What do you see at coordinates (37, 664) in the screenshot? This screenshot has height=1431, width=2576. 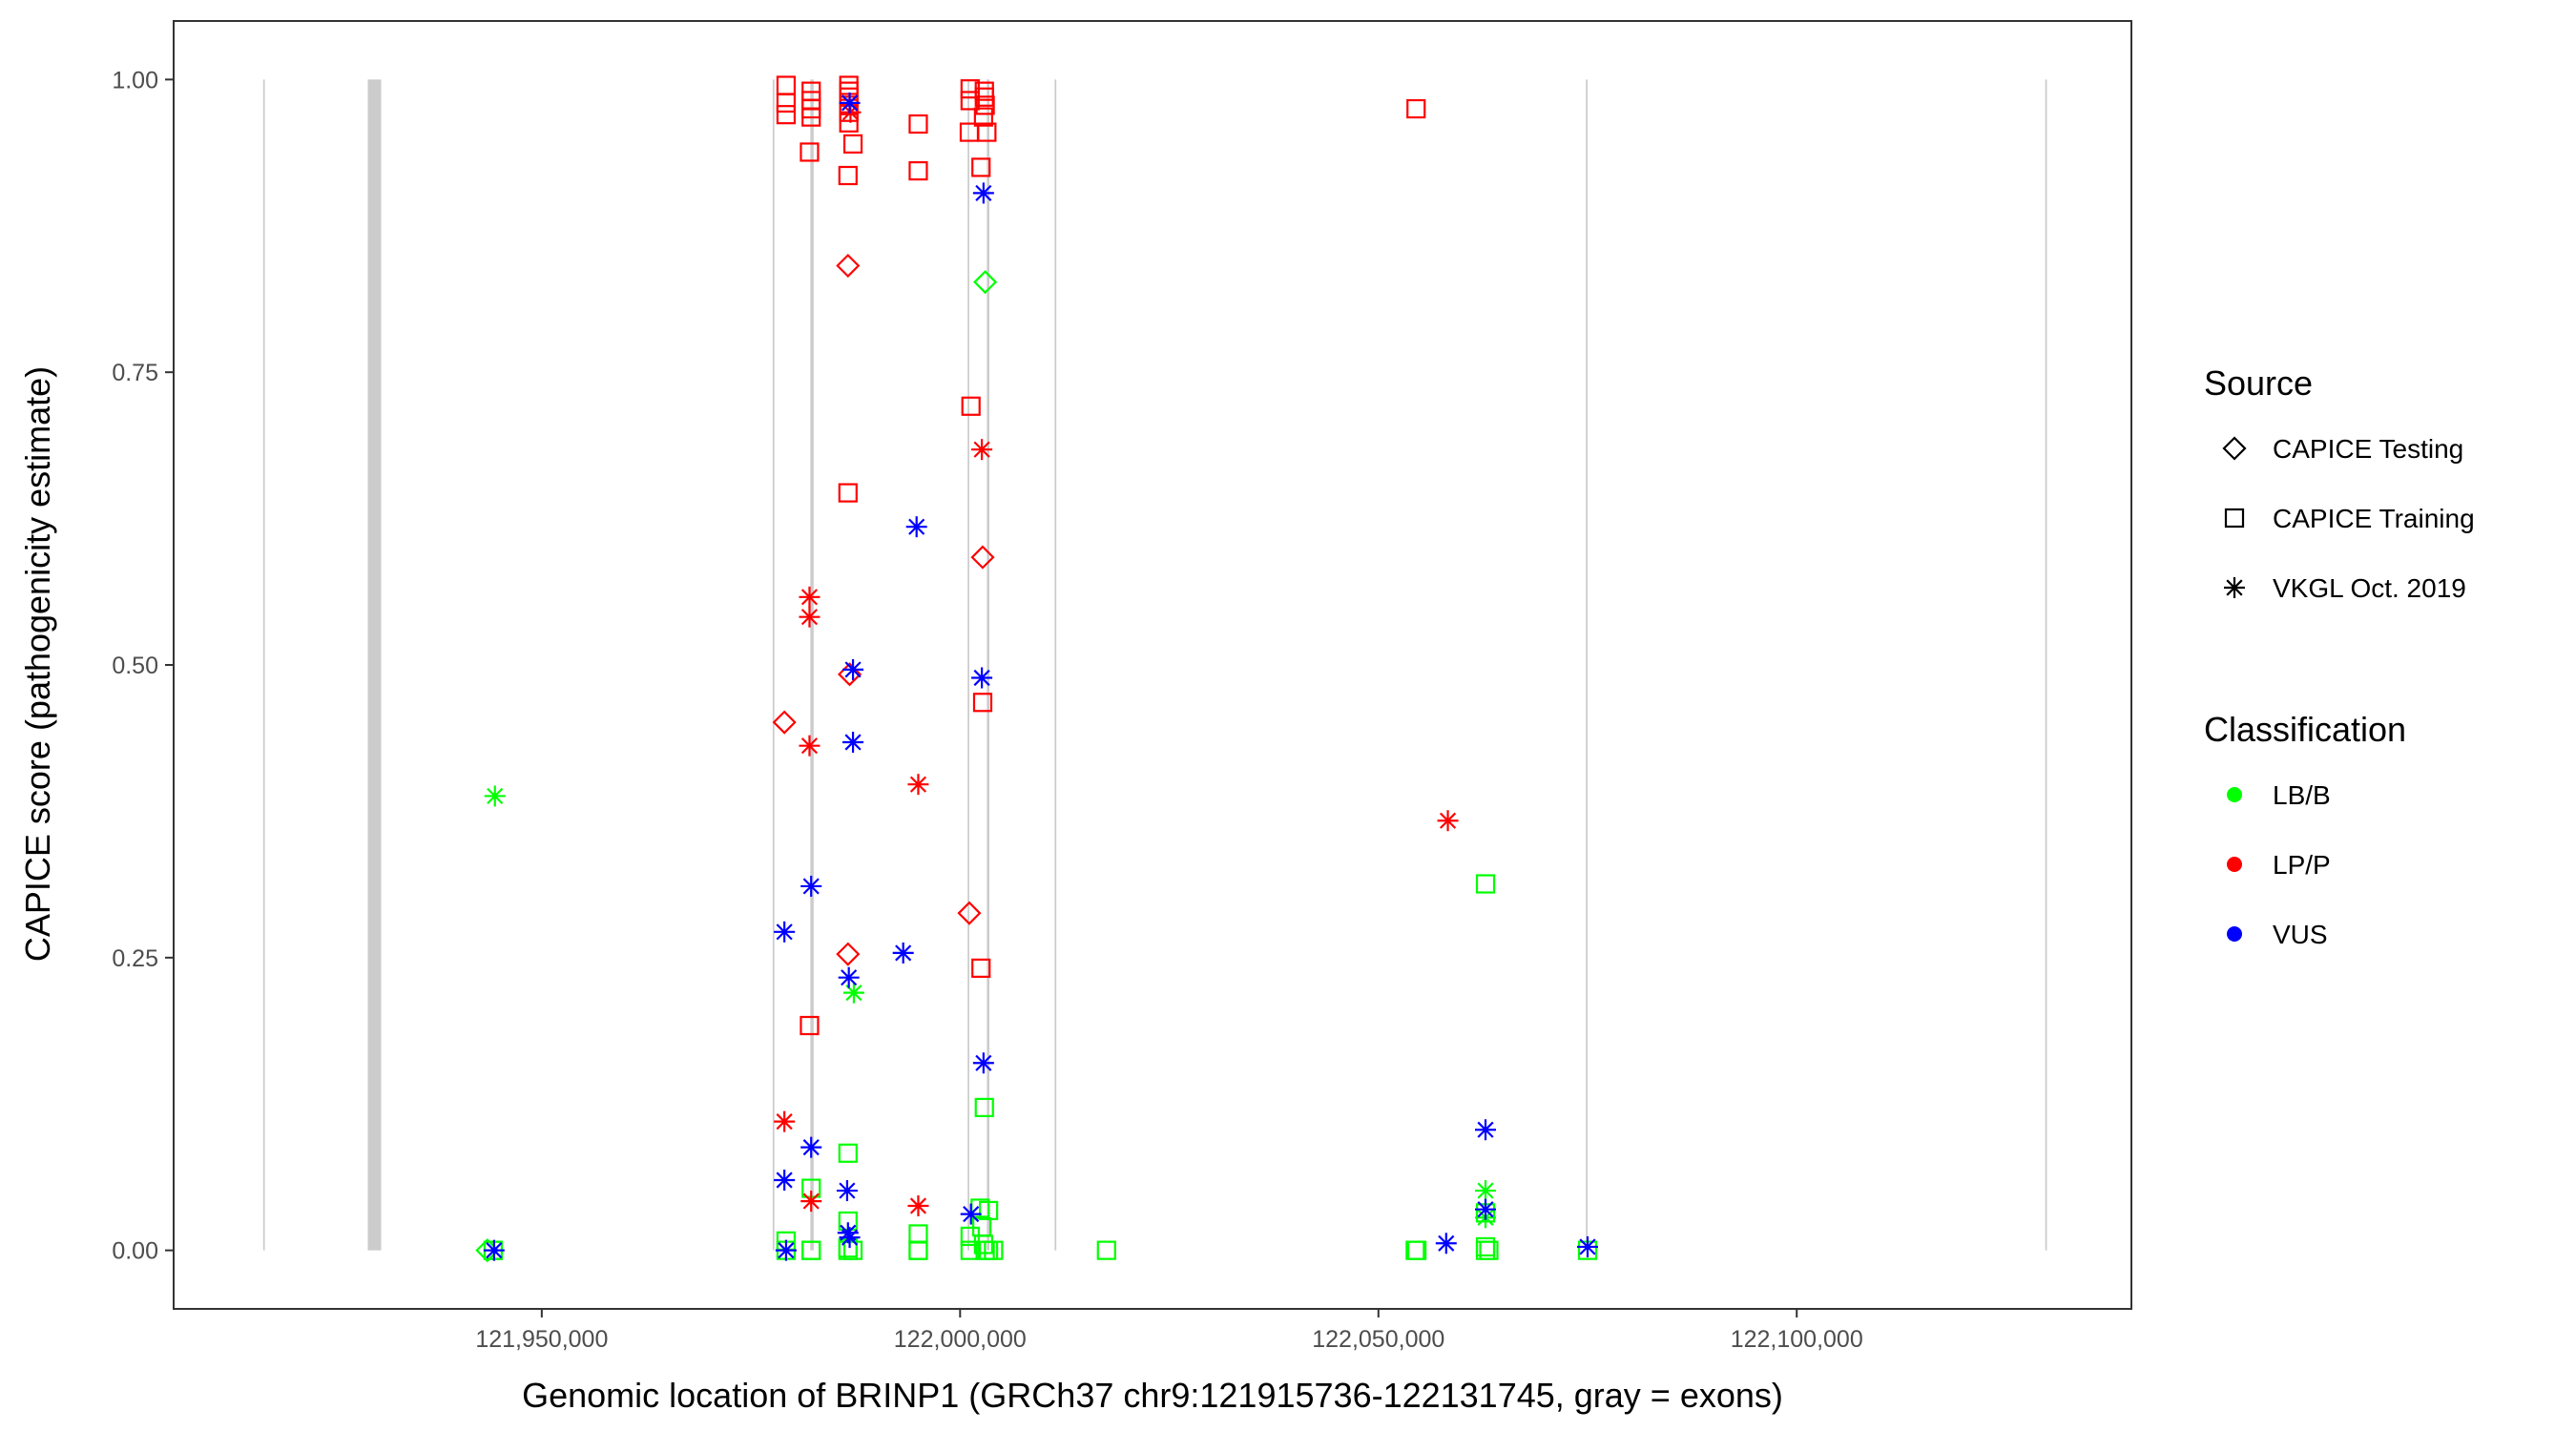 I see `y-axis-title: CAPICE score (pathogenicity estimate)` at bounding box center [37, 664].